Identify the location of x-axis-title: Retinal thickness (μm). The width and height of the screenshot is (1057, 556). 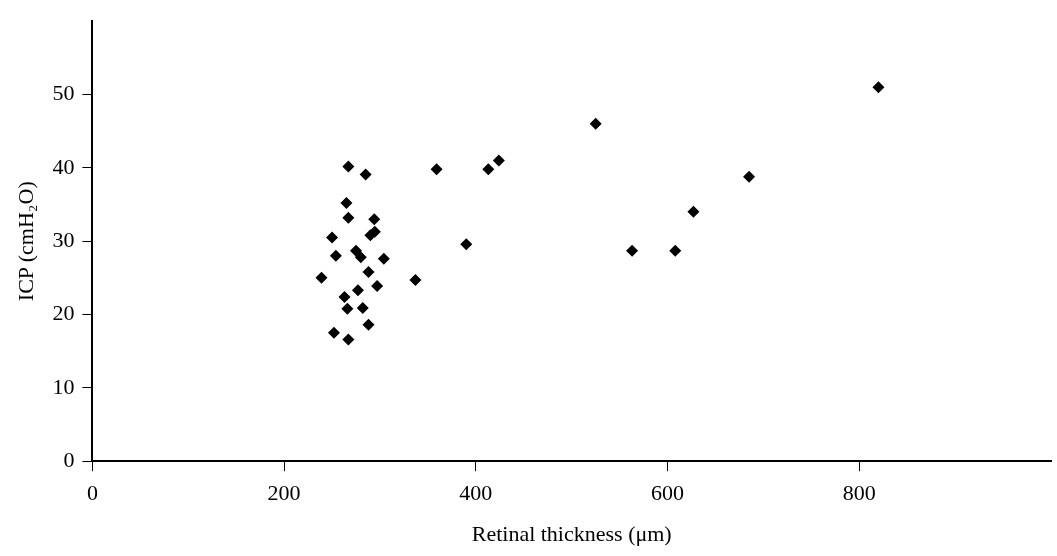
(571, 533).